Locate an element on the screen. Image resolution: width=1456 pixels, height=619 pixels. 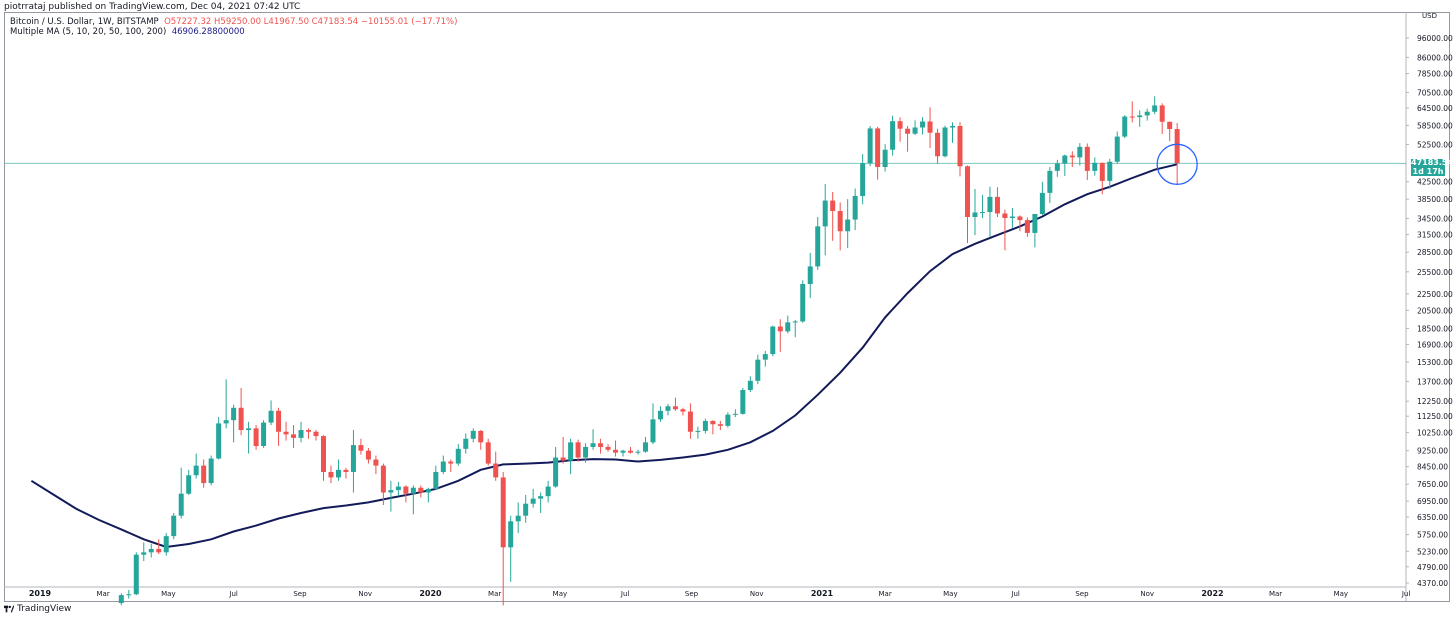
last-price-value: 47183.54 is located at coordinates (1432, 162).